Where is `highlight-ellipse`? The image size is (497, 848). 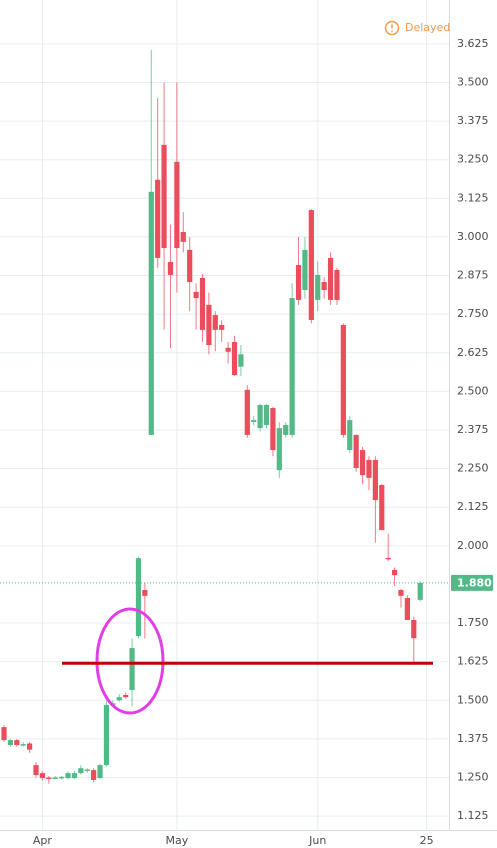 highlight-ellipse is located at coordinates (130, 661).